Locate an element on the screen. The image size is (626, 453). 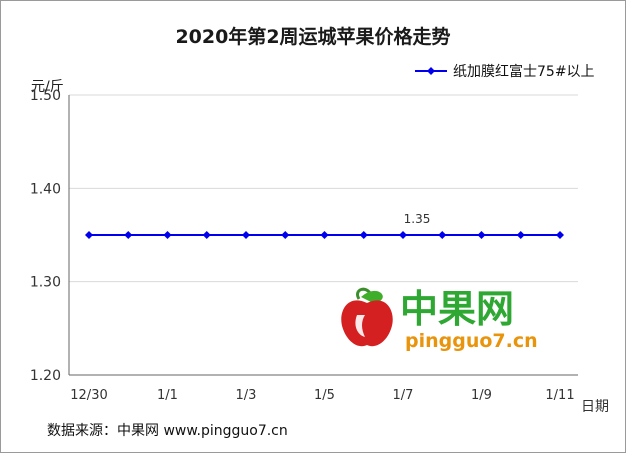
data-label: 1.35 is located at coordinates (417, 219).